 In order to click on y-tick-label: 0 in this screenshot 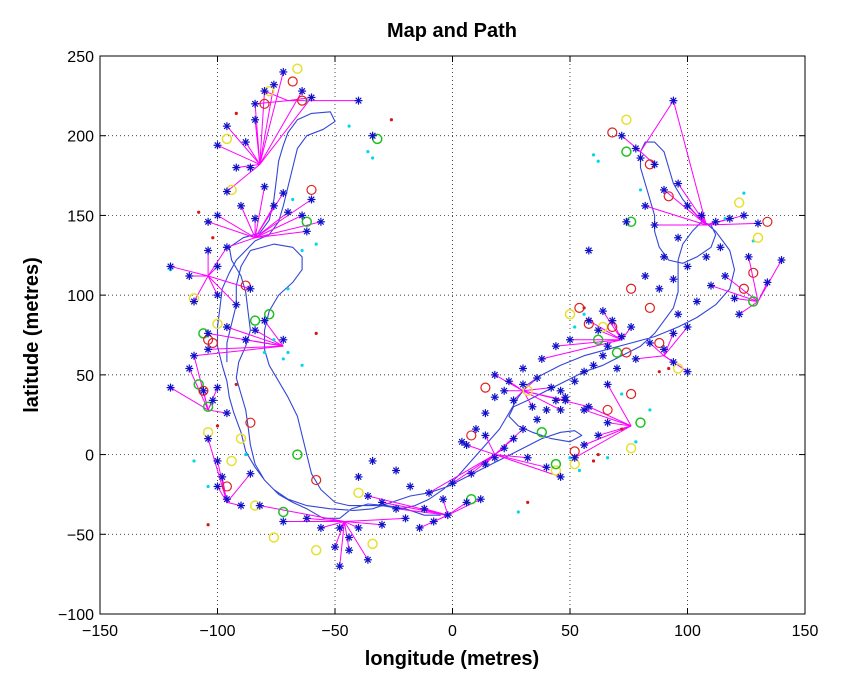, I will do `click(89, 456)`.